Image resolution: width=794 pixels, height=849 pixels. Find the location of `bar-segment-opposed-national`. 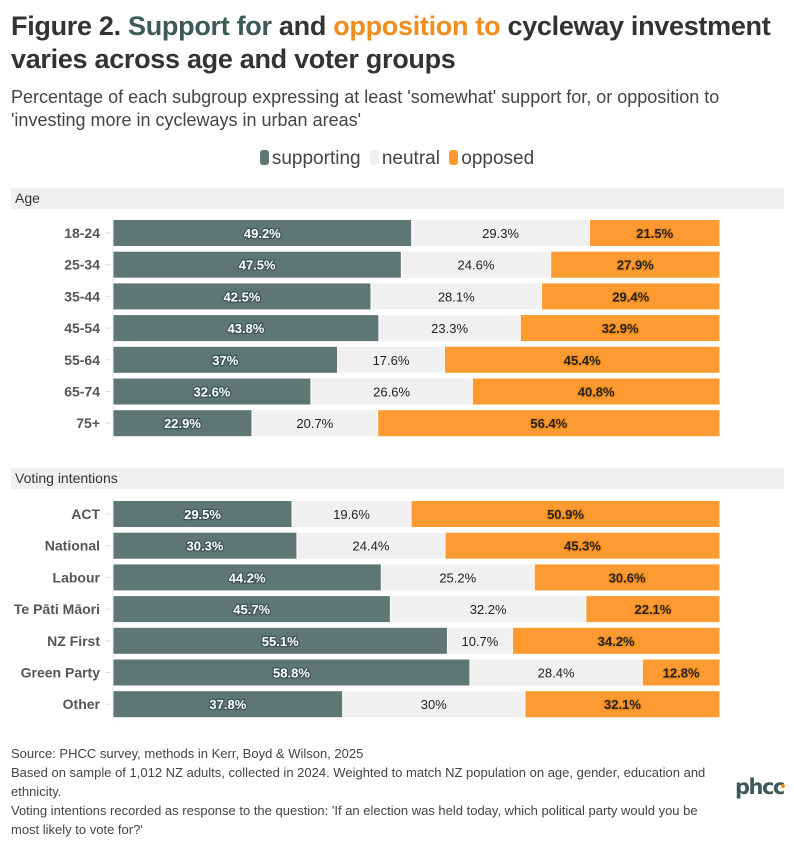

bar-segment-opposed-national is located at coordinates (582, 545).